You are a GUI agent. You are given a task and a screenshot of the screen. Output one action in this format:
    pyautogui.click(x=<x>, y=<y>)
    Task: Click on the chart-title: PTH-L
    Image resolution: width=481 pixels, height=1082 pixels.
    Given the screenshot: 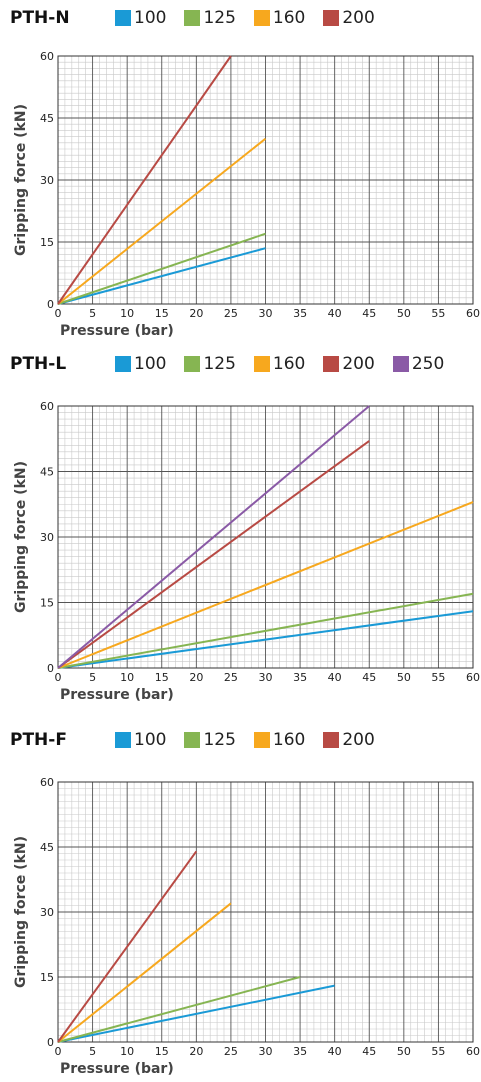 What is the action you would take?
    pyautogui.click(x=38, y=364)
    